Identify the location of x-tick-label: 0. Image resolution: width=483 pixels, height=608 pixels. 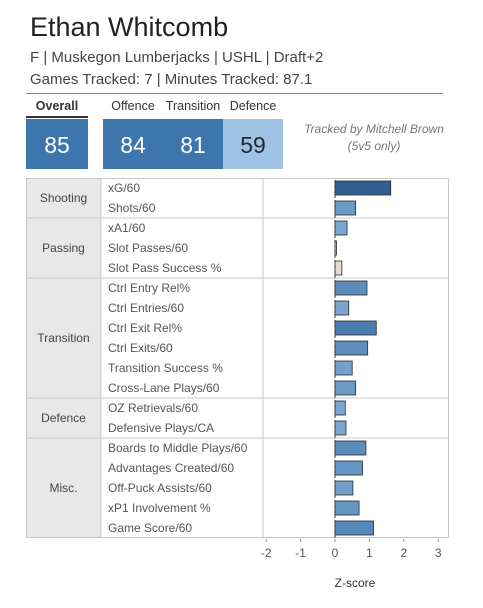
(335, 553).